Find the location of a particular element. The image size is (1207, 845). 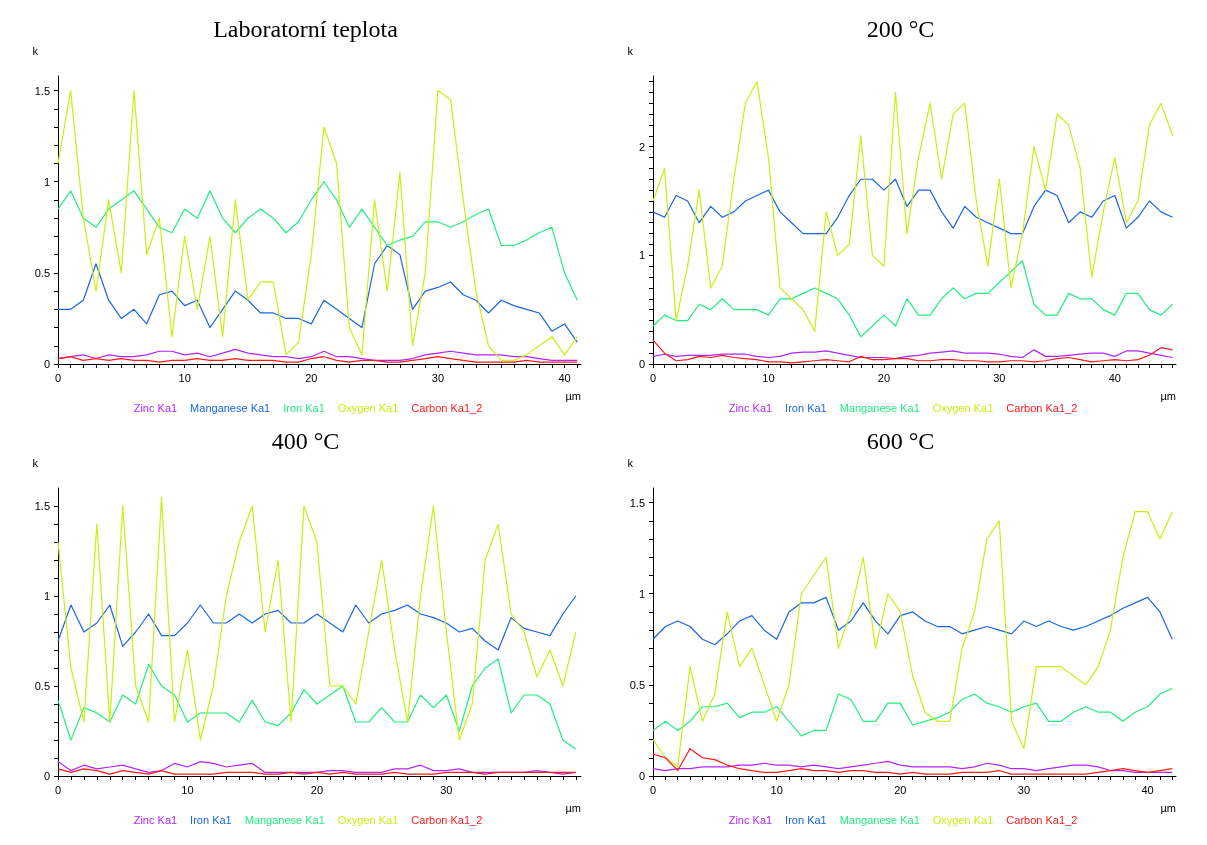

chart-title: Laboratorní teplota is located at coordinates (306, 29).